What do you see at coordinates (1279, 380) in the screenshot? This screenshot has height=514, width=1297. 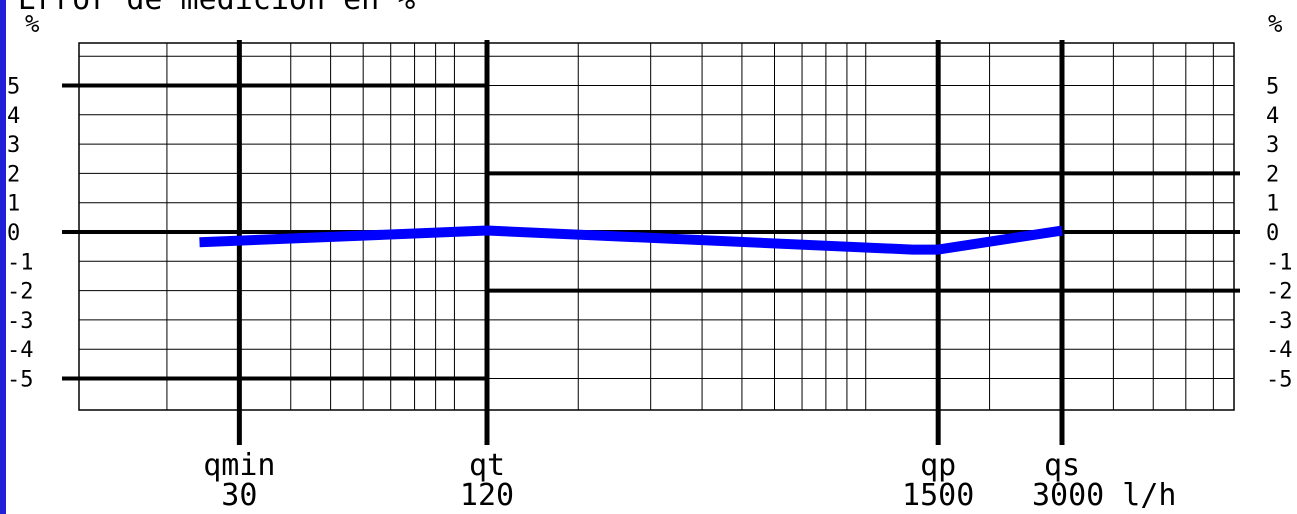 I see `y-tick-label-right: -5` at bounding box center [1279, 380].